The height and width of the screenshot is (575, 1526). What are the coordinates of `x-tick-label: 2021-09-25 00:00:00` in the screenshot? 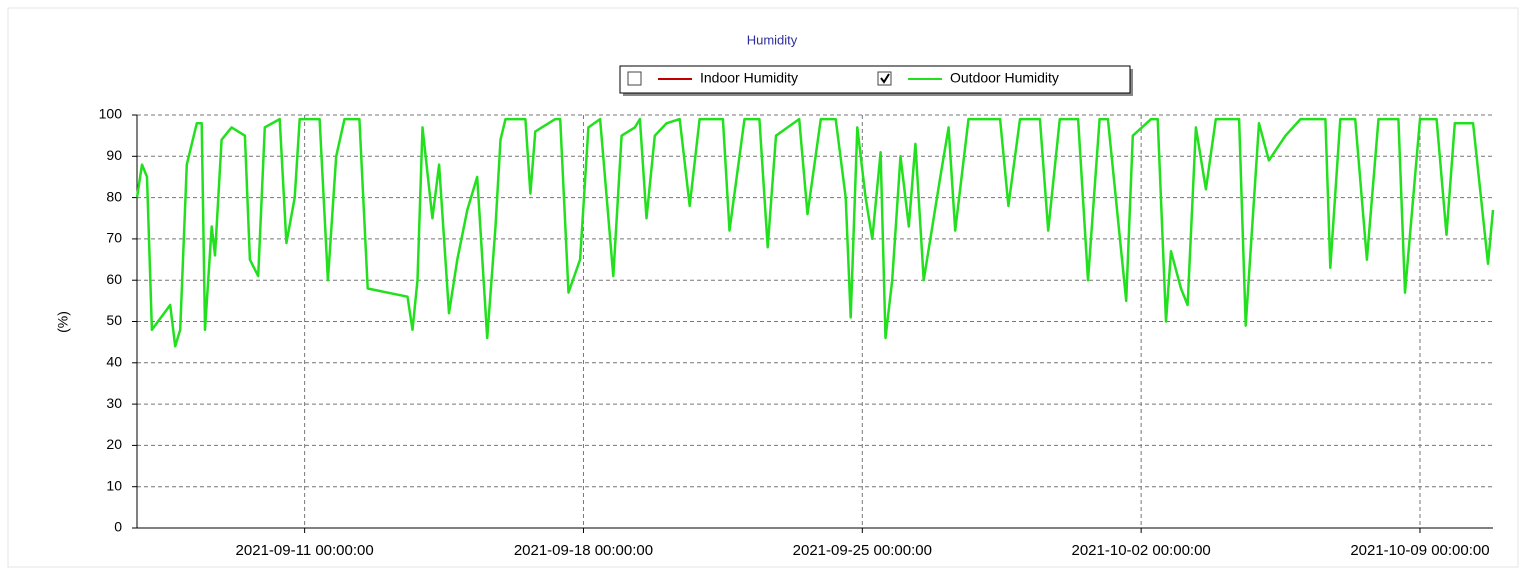 It's located at (862, 550).